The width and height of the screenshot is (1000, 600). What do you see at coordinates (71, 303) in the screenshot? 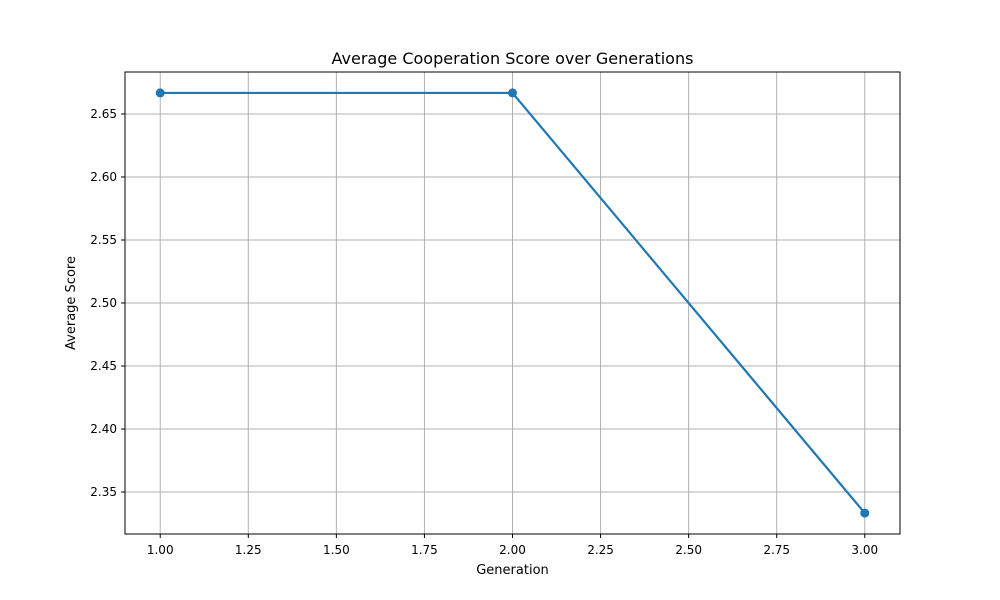
I see `y-axis-title: Average Score` at bounding box center [71, 303].